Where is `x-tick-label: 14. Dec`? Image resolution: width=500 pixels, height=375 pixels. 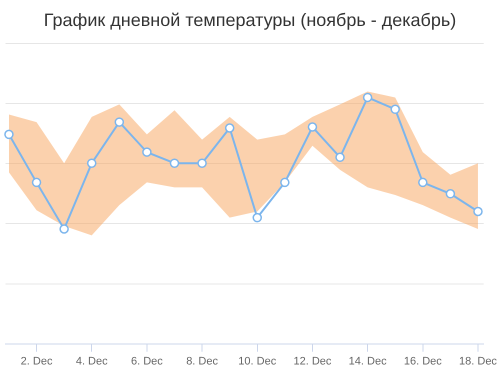 x-tick-label: 14. Dec is located at coordinates (368, 361).